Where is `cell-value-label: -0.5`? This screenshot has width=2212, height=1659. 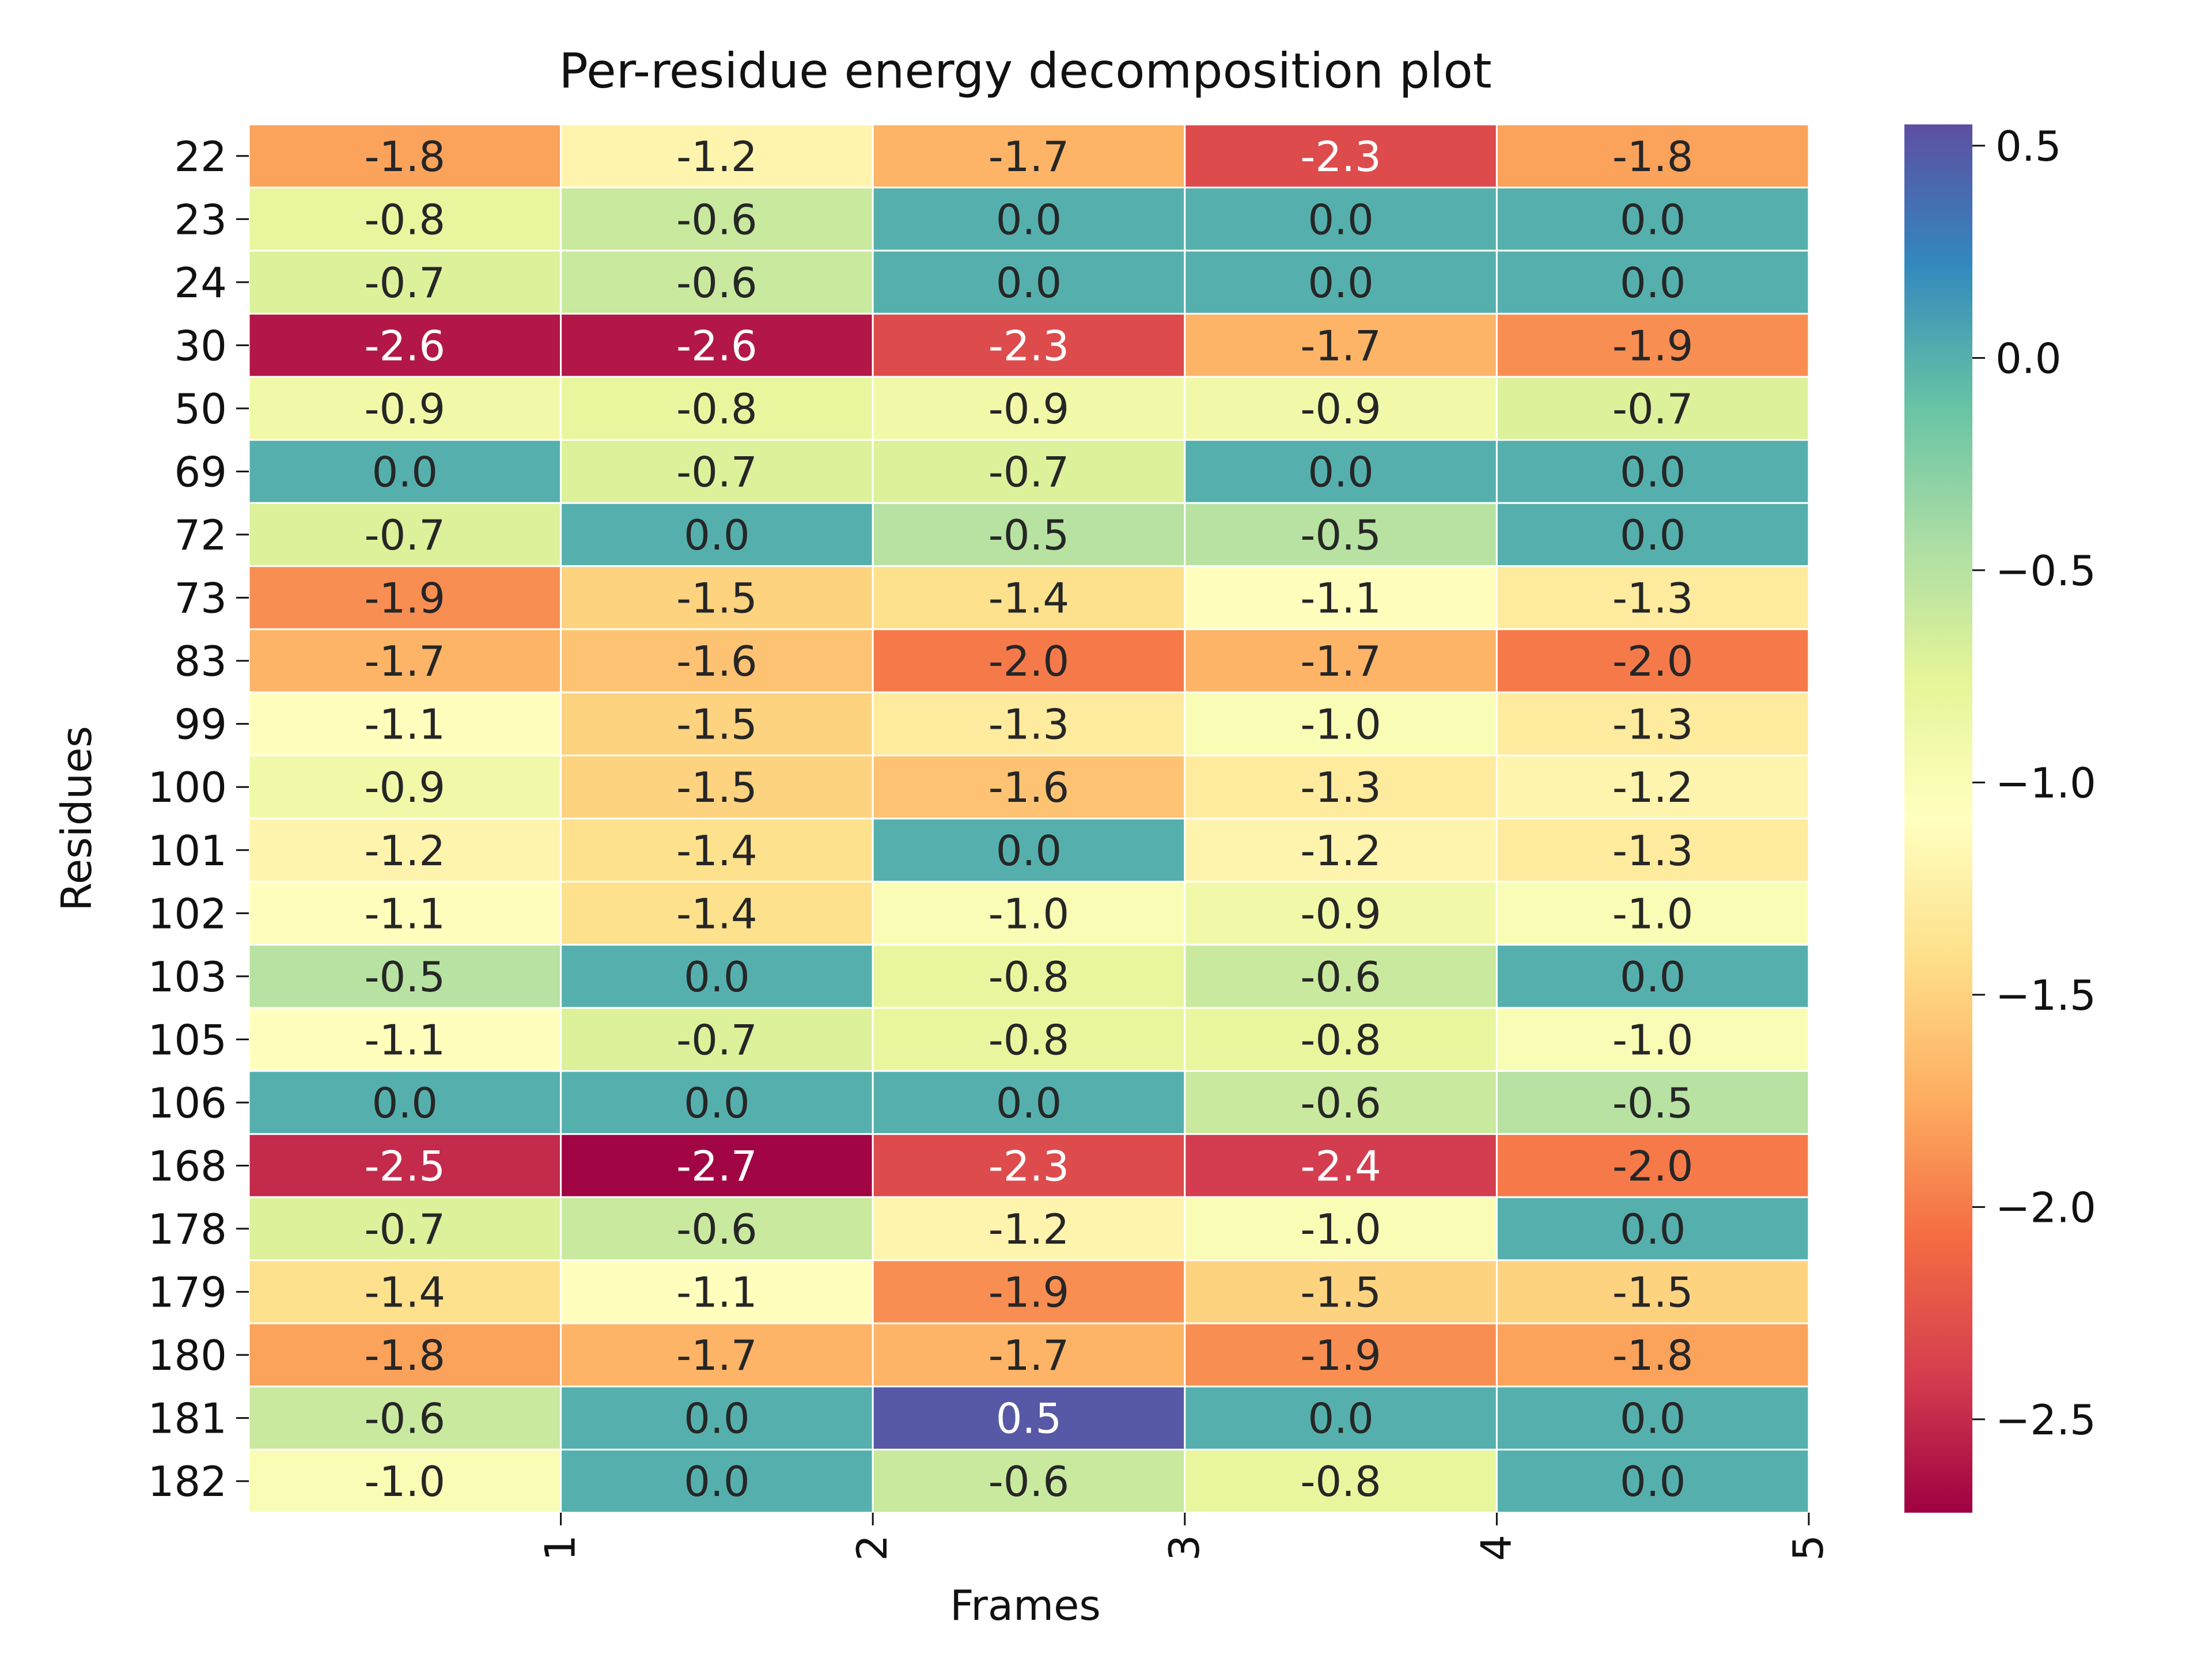 cell-value-label: -0.5 is located at coordinates (1028, 535).